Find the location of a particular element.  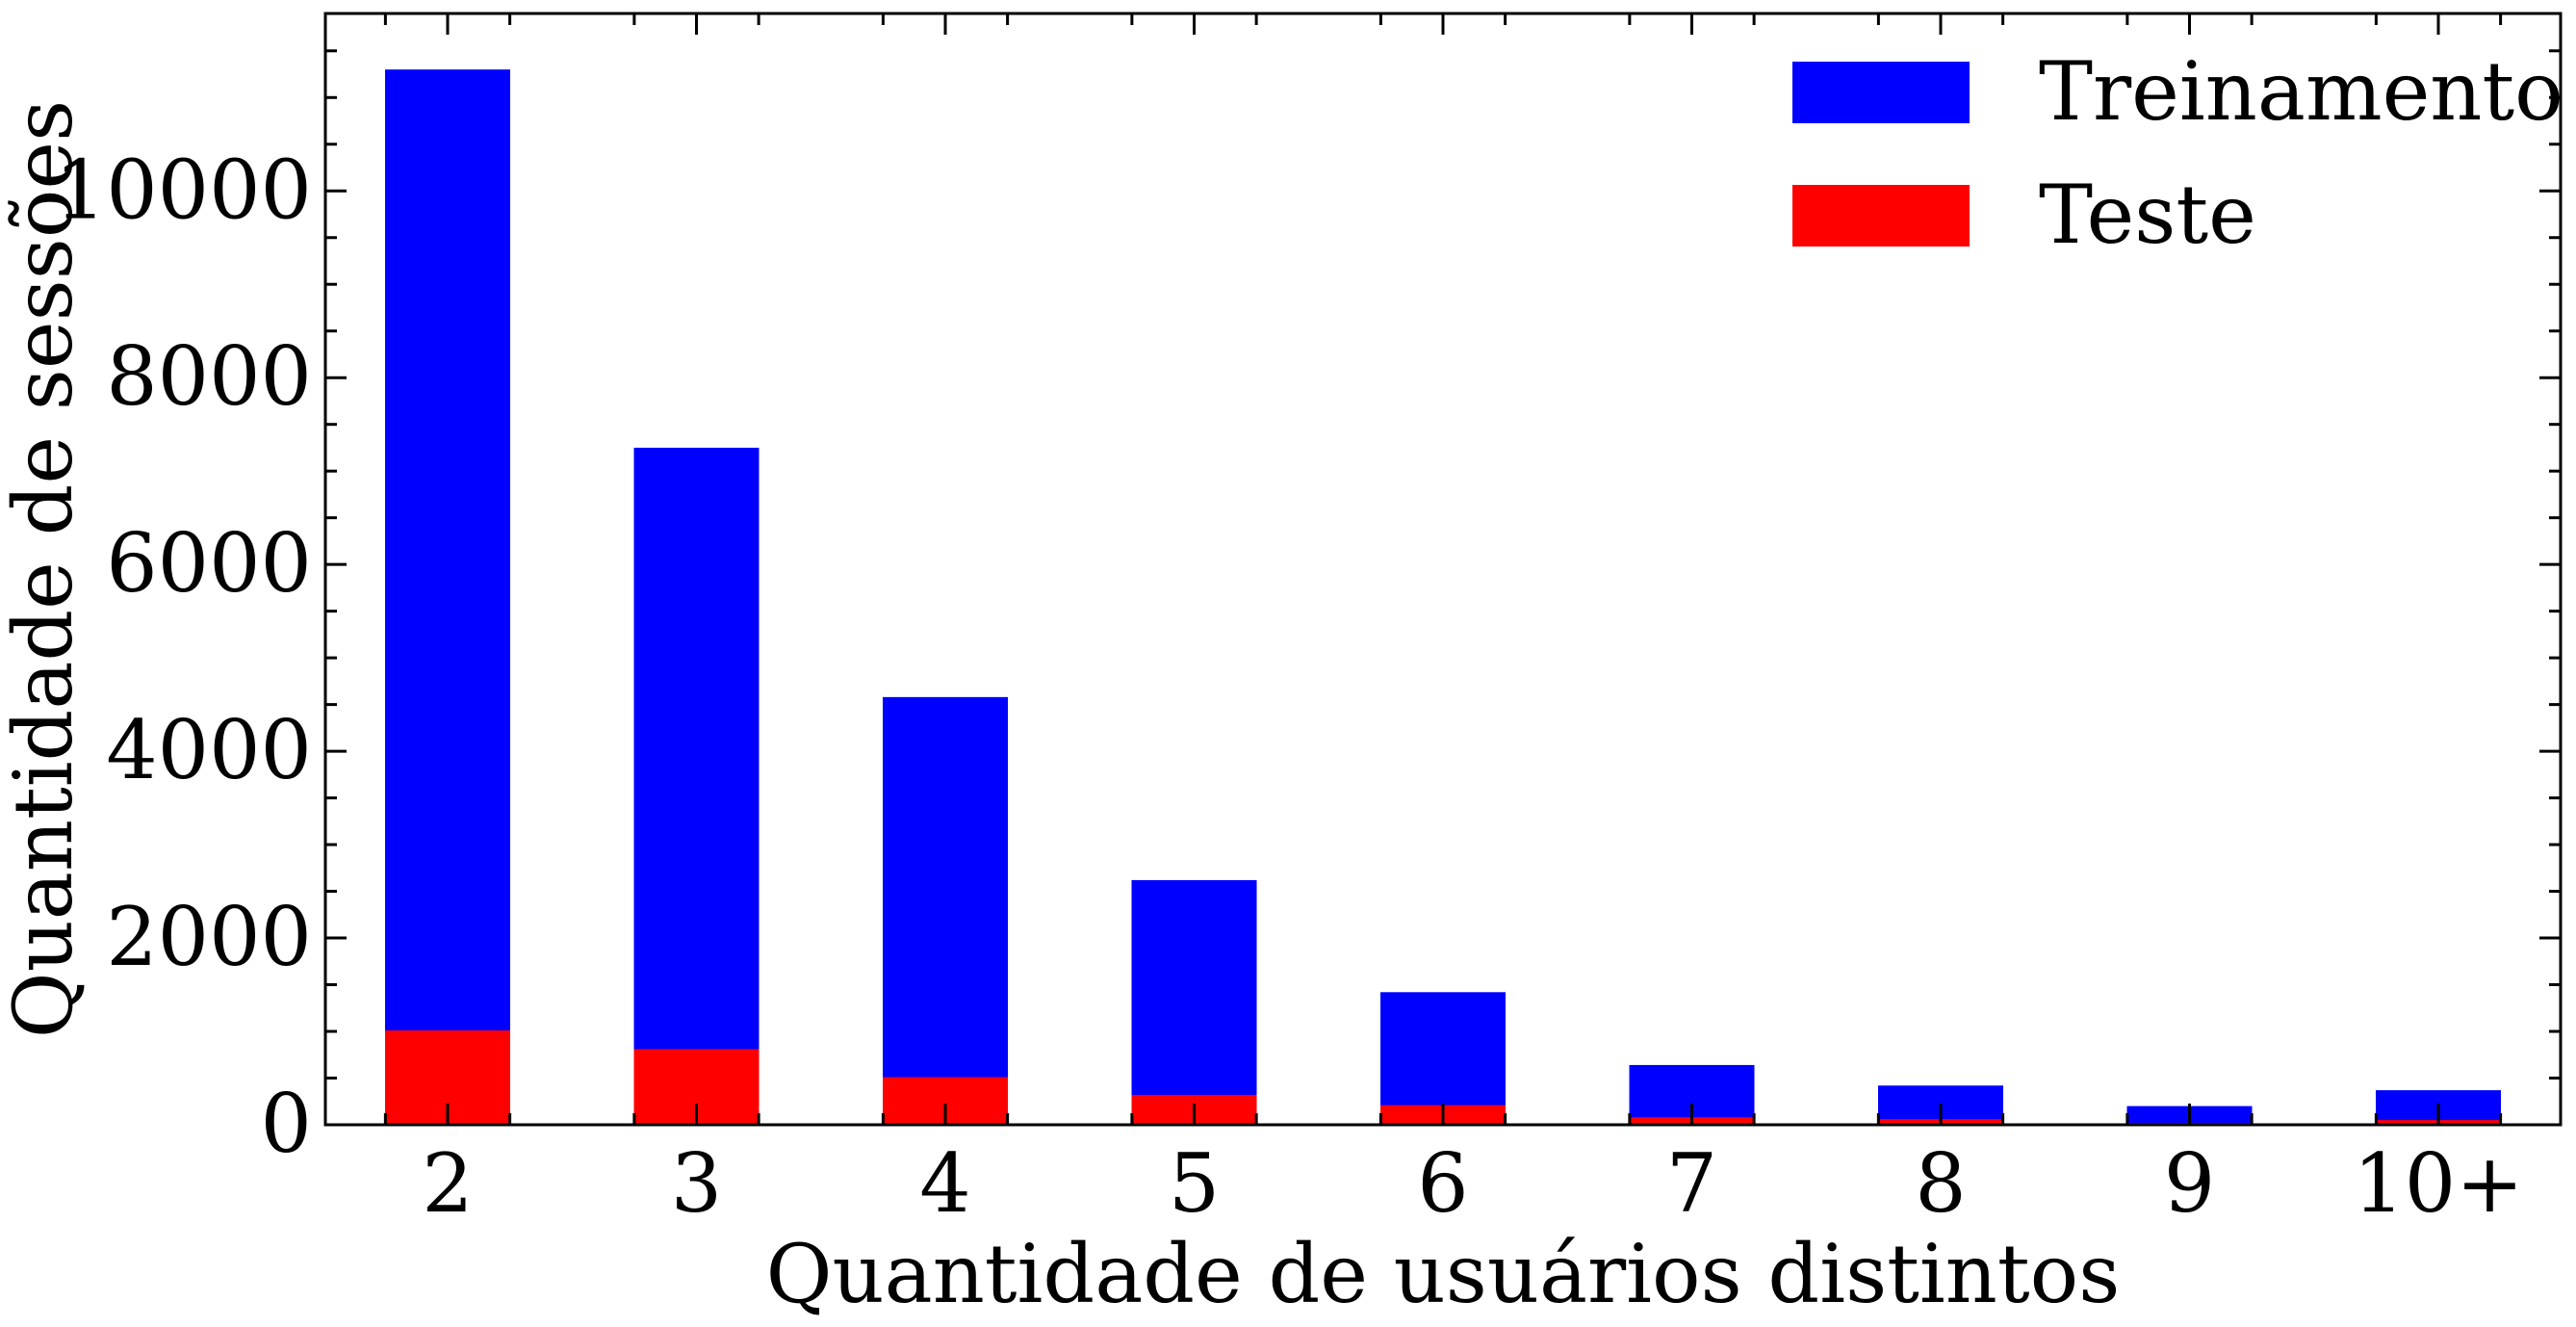

legend-swatch-treinamento is located at coordinates (1881, 92).